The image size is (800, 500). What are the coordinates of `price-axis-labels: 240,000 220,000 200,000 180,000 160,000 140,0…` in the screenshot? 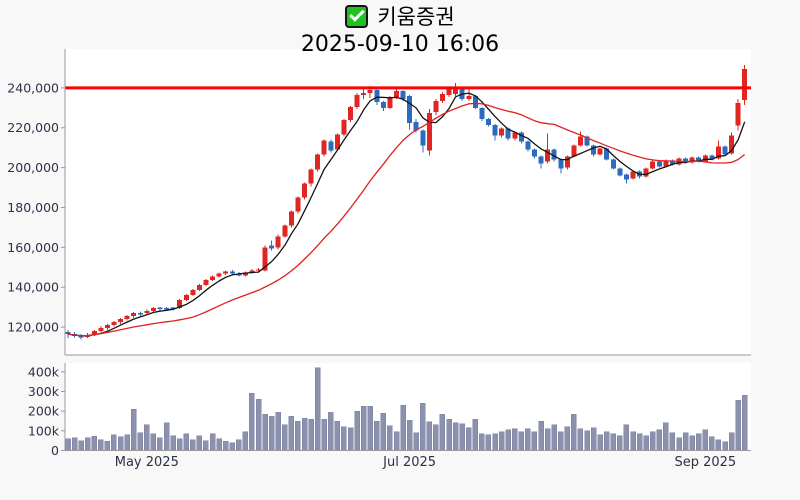 It's located at (36, 207).